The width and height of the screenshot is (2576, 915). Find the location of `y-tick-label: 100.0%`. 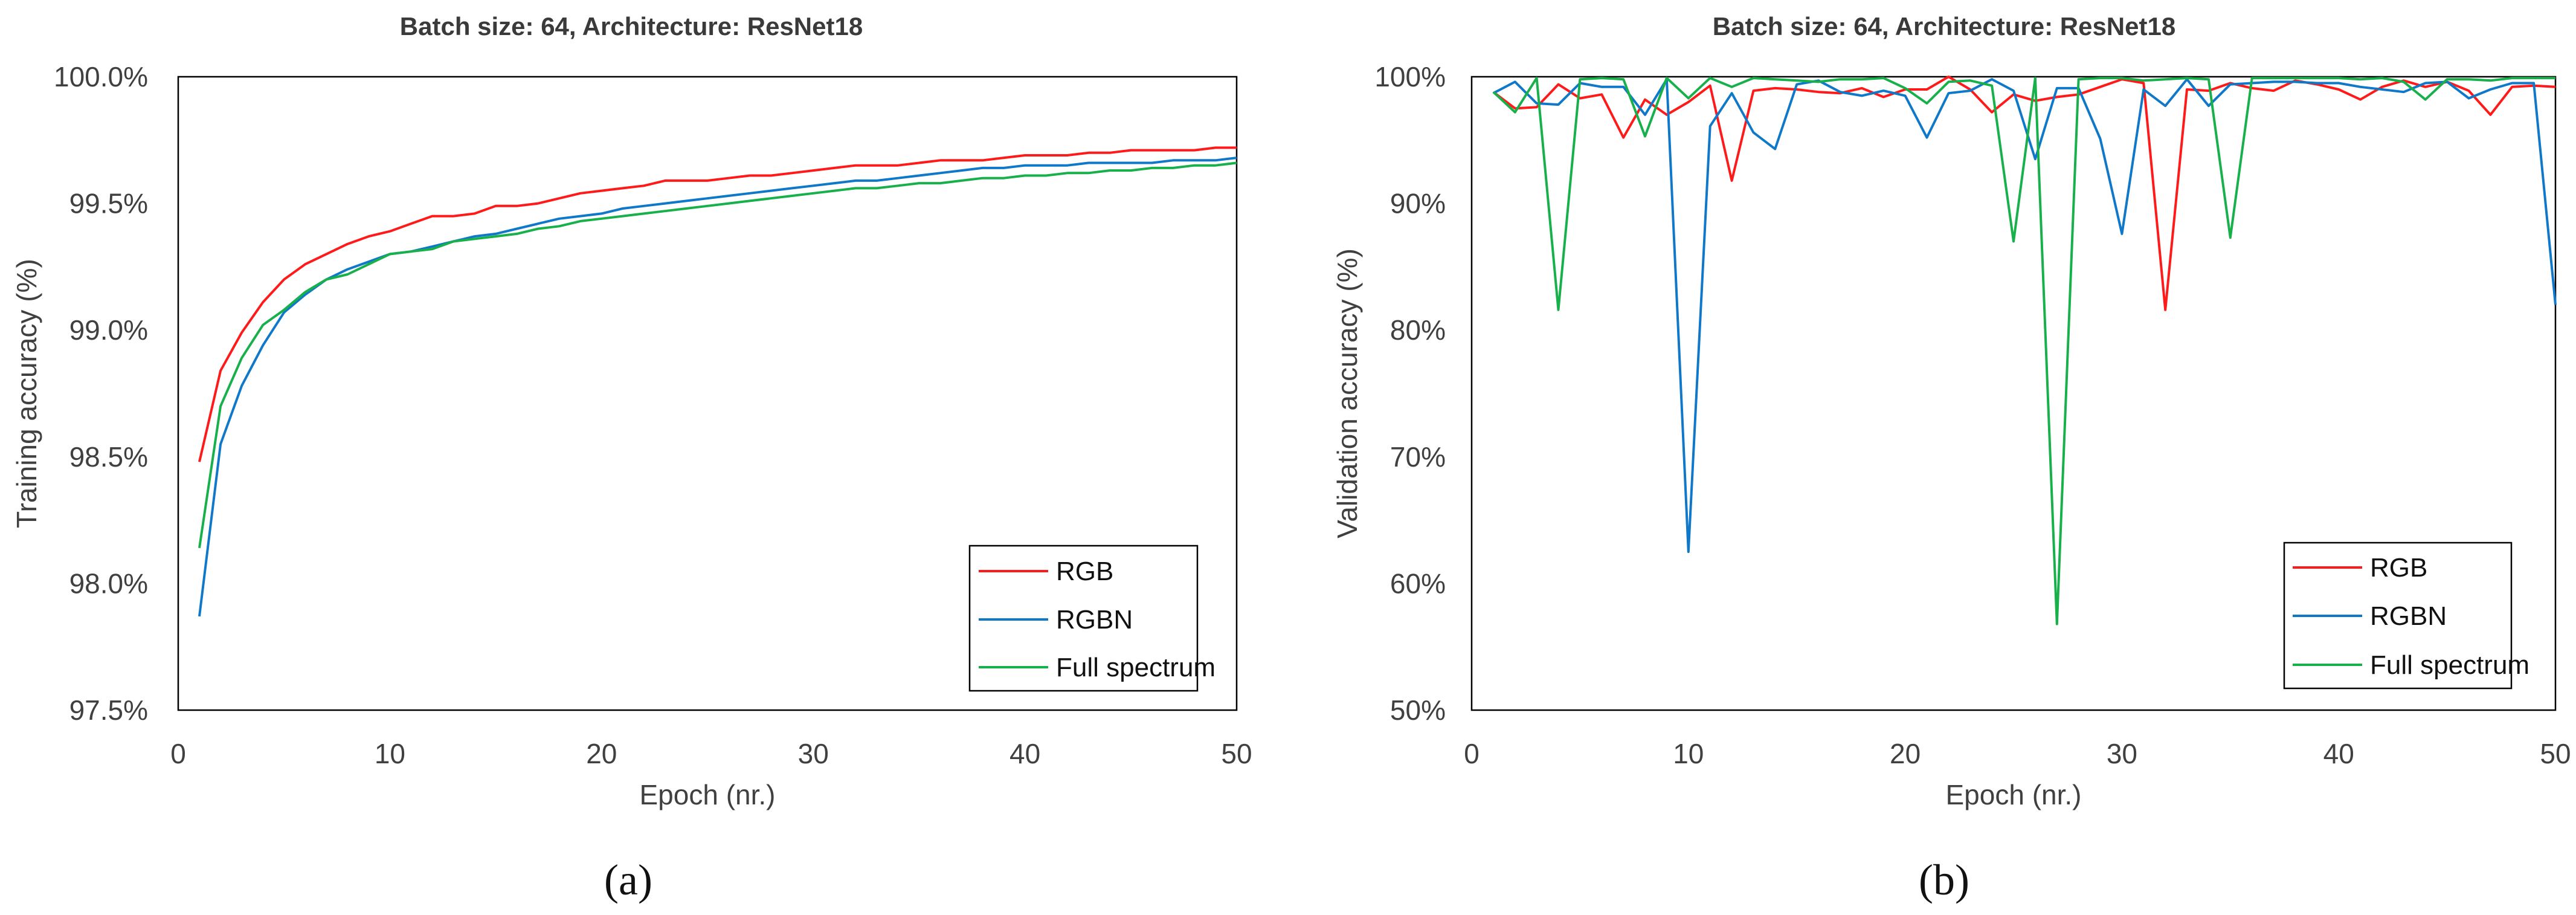

y-tick-label: 100.0% is located at coordinates (101, 76).